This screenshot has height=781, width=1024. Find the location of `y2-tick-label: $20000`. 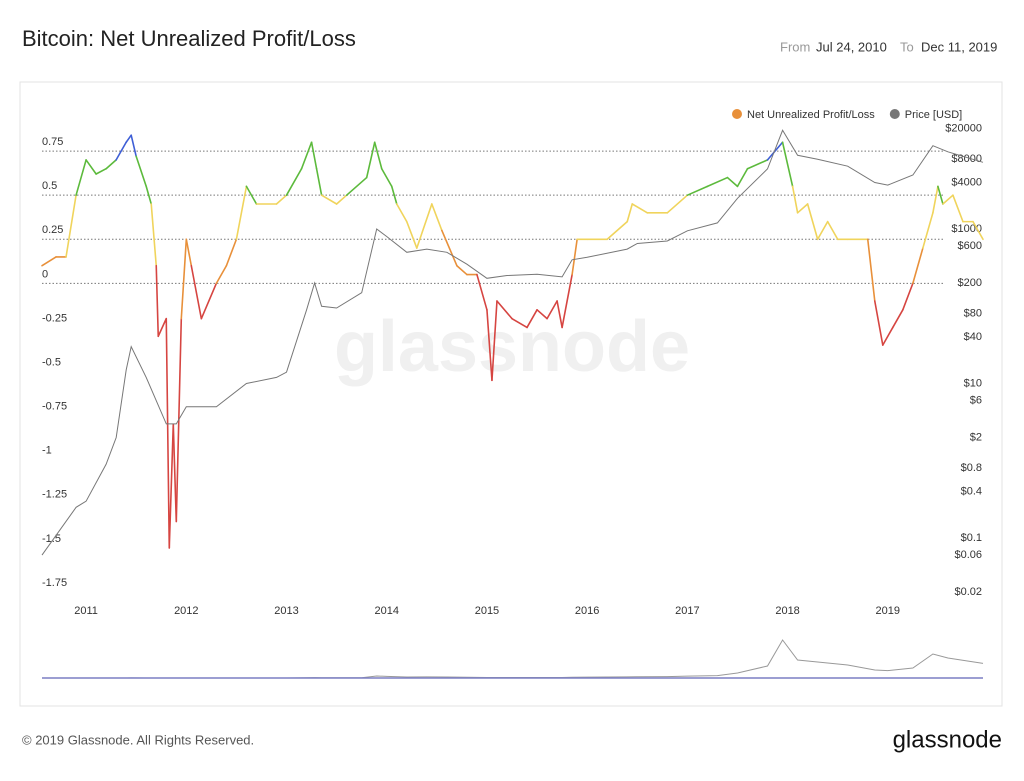

y2-tick-label: $20000 is located at coordinates (963, 128).